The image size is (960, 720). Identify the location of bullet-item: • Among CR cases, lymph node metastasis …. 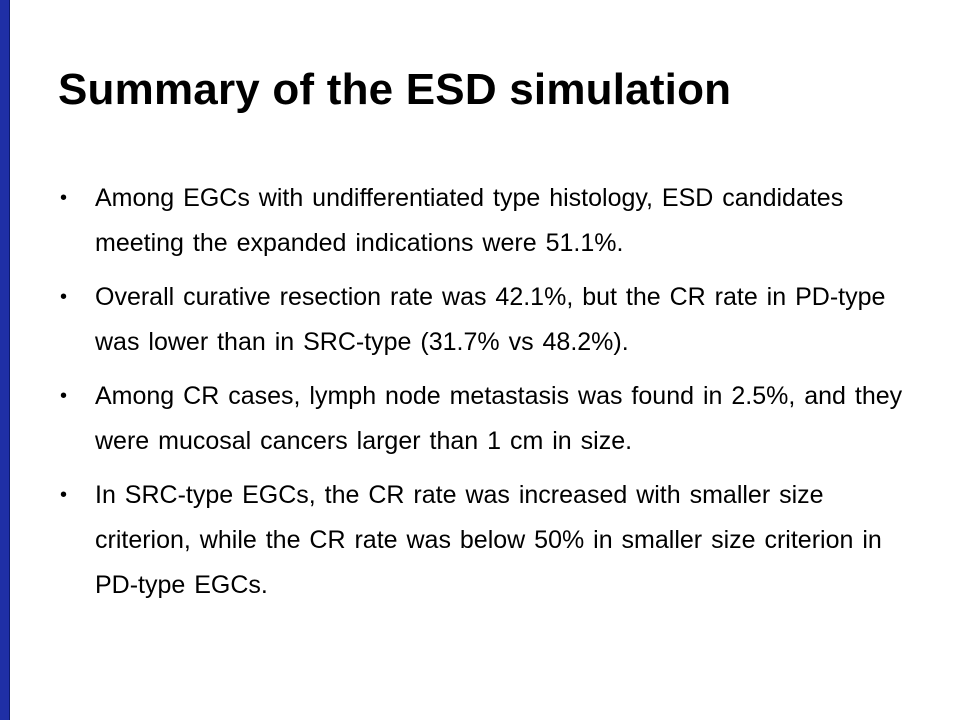
(485, 419).